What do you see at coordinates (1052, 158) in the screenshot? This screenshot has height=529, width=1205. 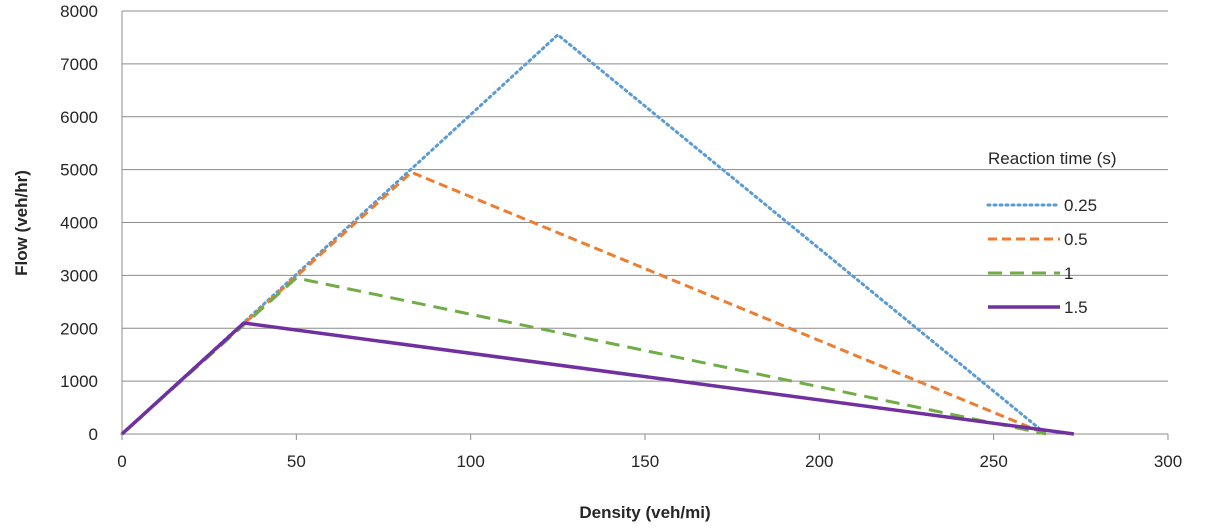 I see `legend-title: Reaction time (s)` at bounding box center [1052, 158].